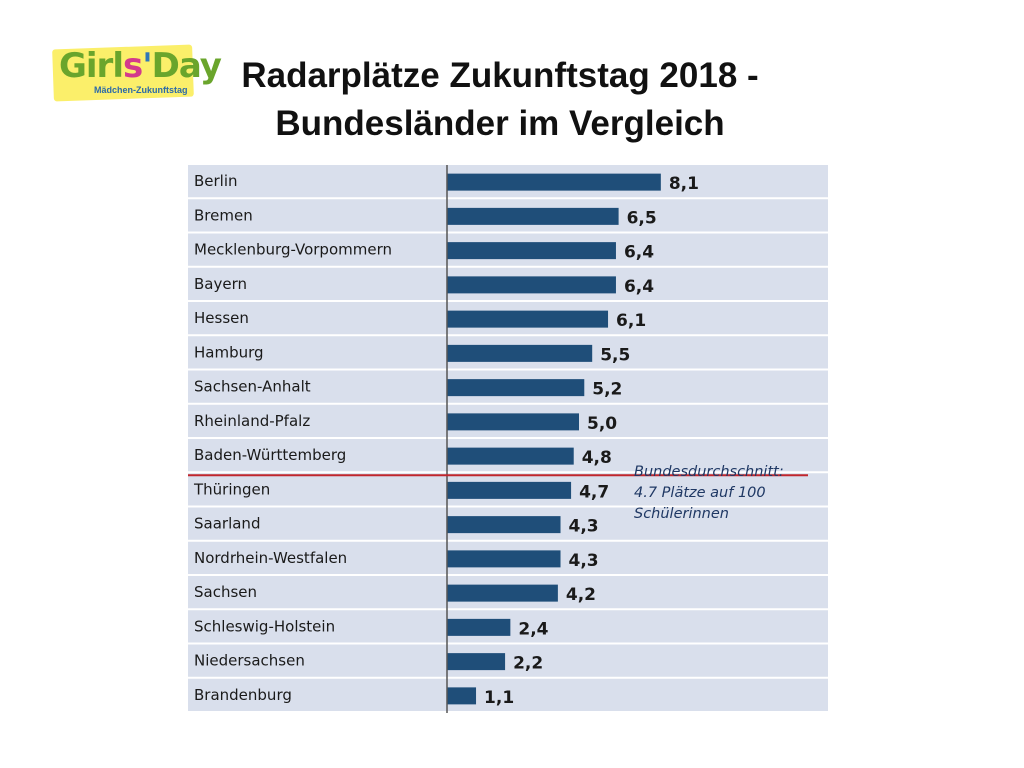 The width and height of the screenshot is (1024, 768). I want to click on category-label: Hamburg, so click(229, 352).